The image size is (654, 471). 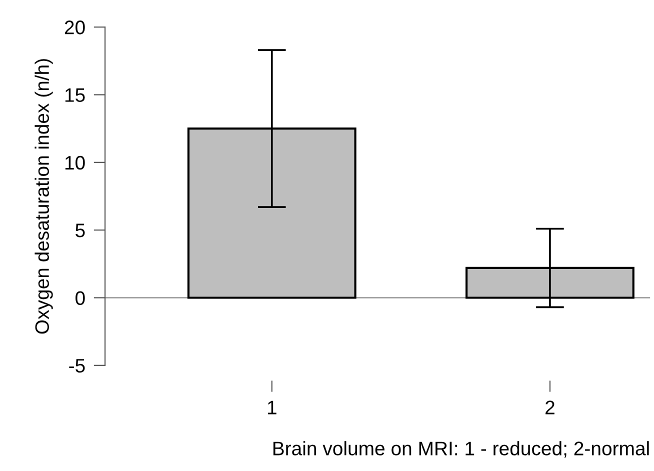 What do you see at coordinates (74, 27) in the screenshot?
I see `y-tick-label: 20` at bounding box center [74, 27].